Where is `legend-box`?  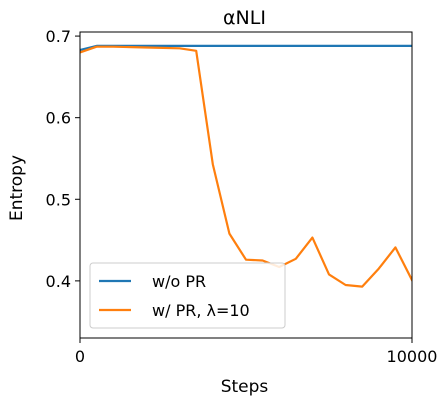
legend-box is located at coordinates (187, 295).